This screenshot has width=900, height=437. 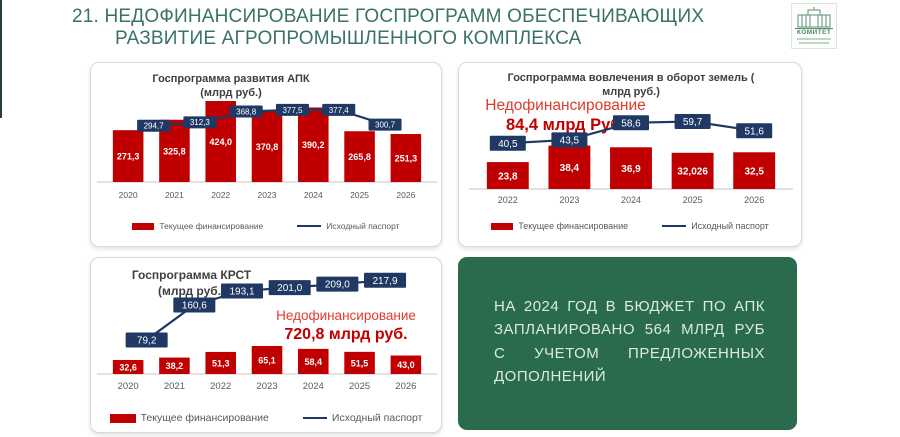 What do you see at coordinates (406, 365) in the screenshot?
I see `bar-value-label: 43,0` at bounding box center [406, 365].